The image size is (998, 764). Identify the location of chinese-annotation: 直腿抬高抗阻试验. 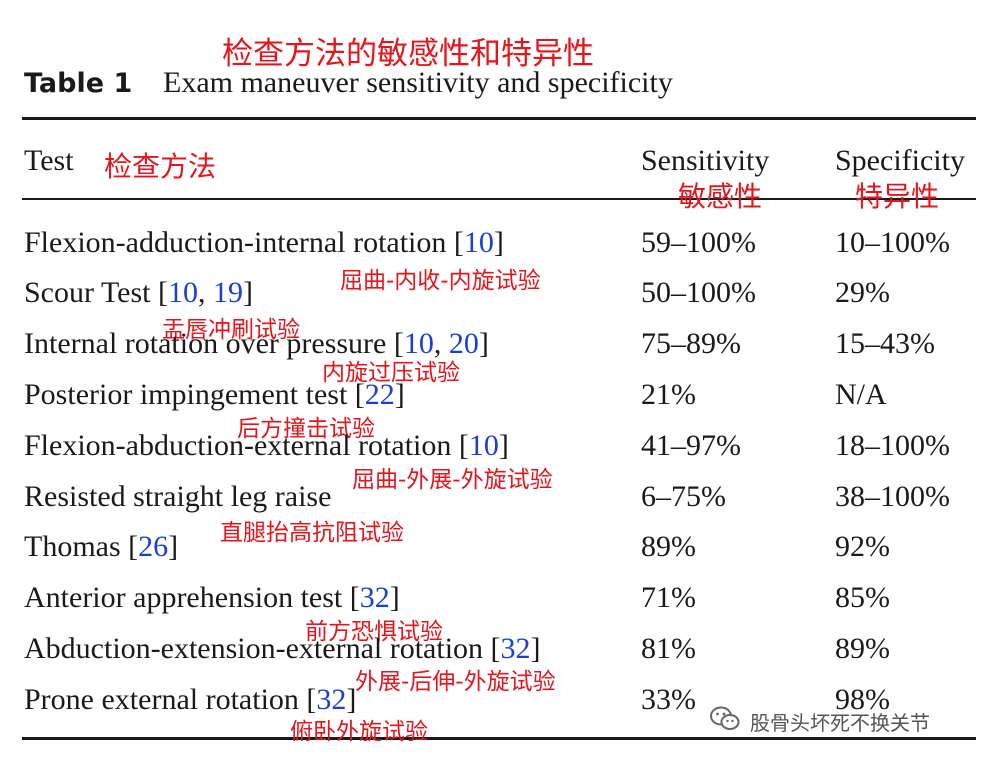
(312, 533).